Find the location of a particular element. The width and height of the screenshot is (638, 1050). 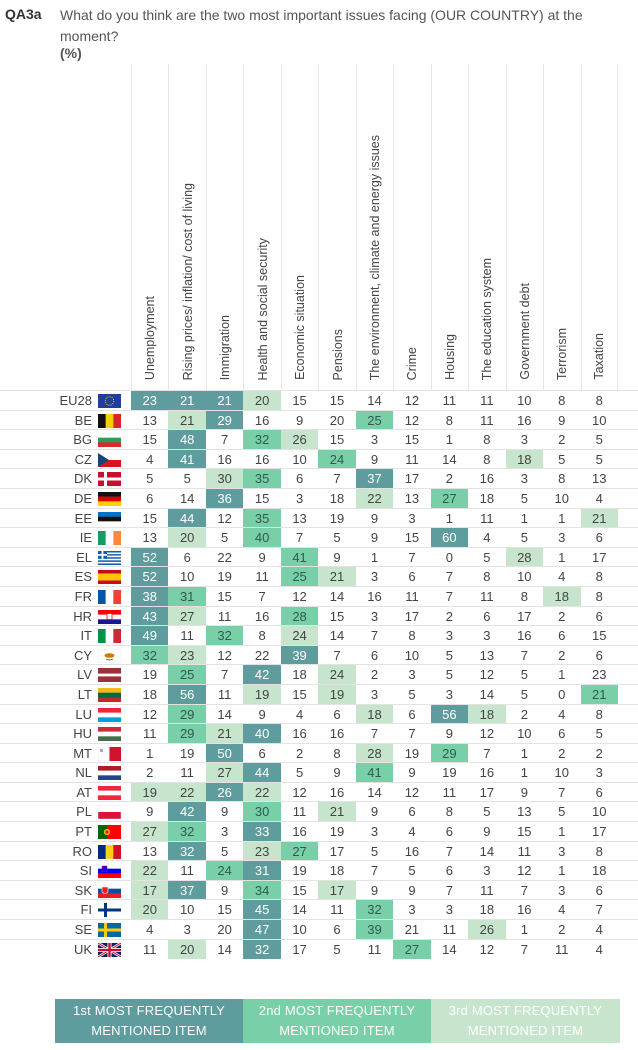

table-cell: 13 is located at coordinates (487, 655).